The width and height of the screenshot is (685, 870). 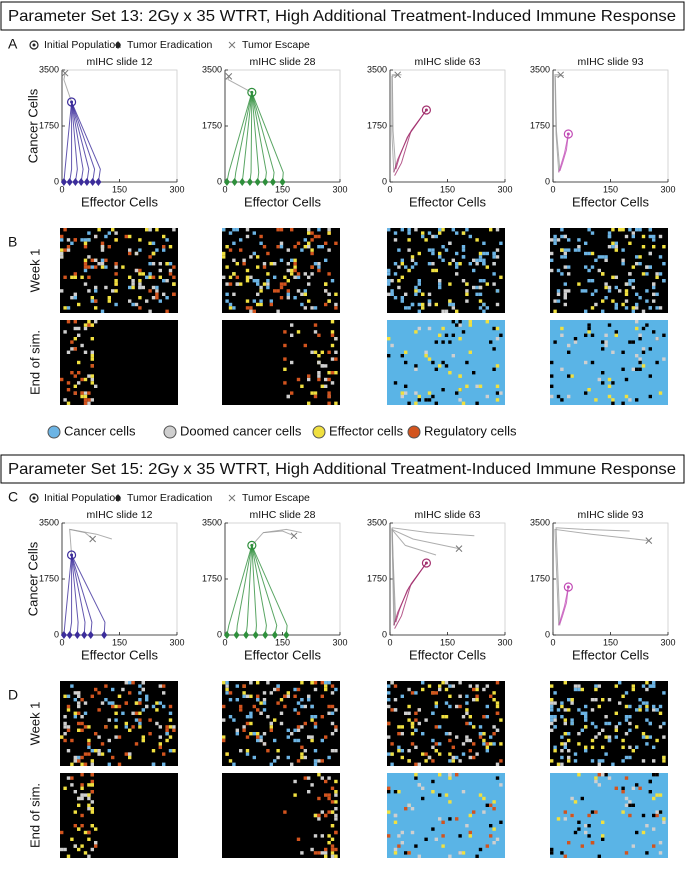 I want to click on x-tick-label: 0, so click(x=389, y=189).